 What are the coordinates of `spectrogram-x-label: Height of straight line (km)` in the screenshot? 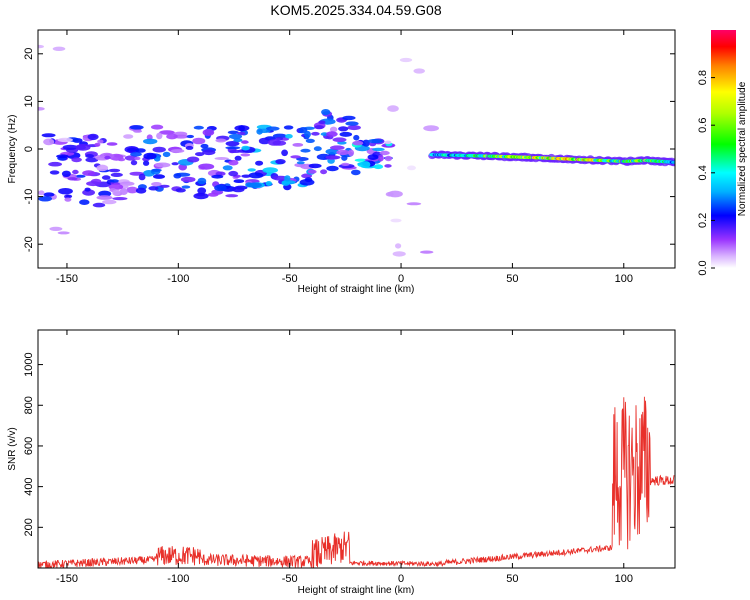 It's located at (356, 289).